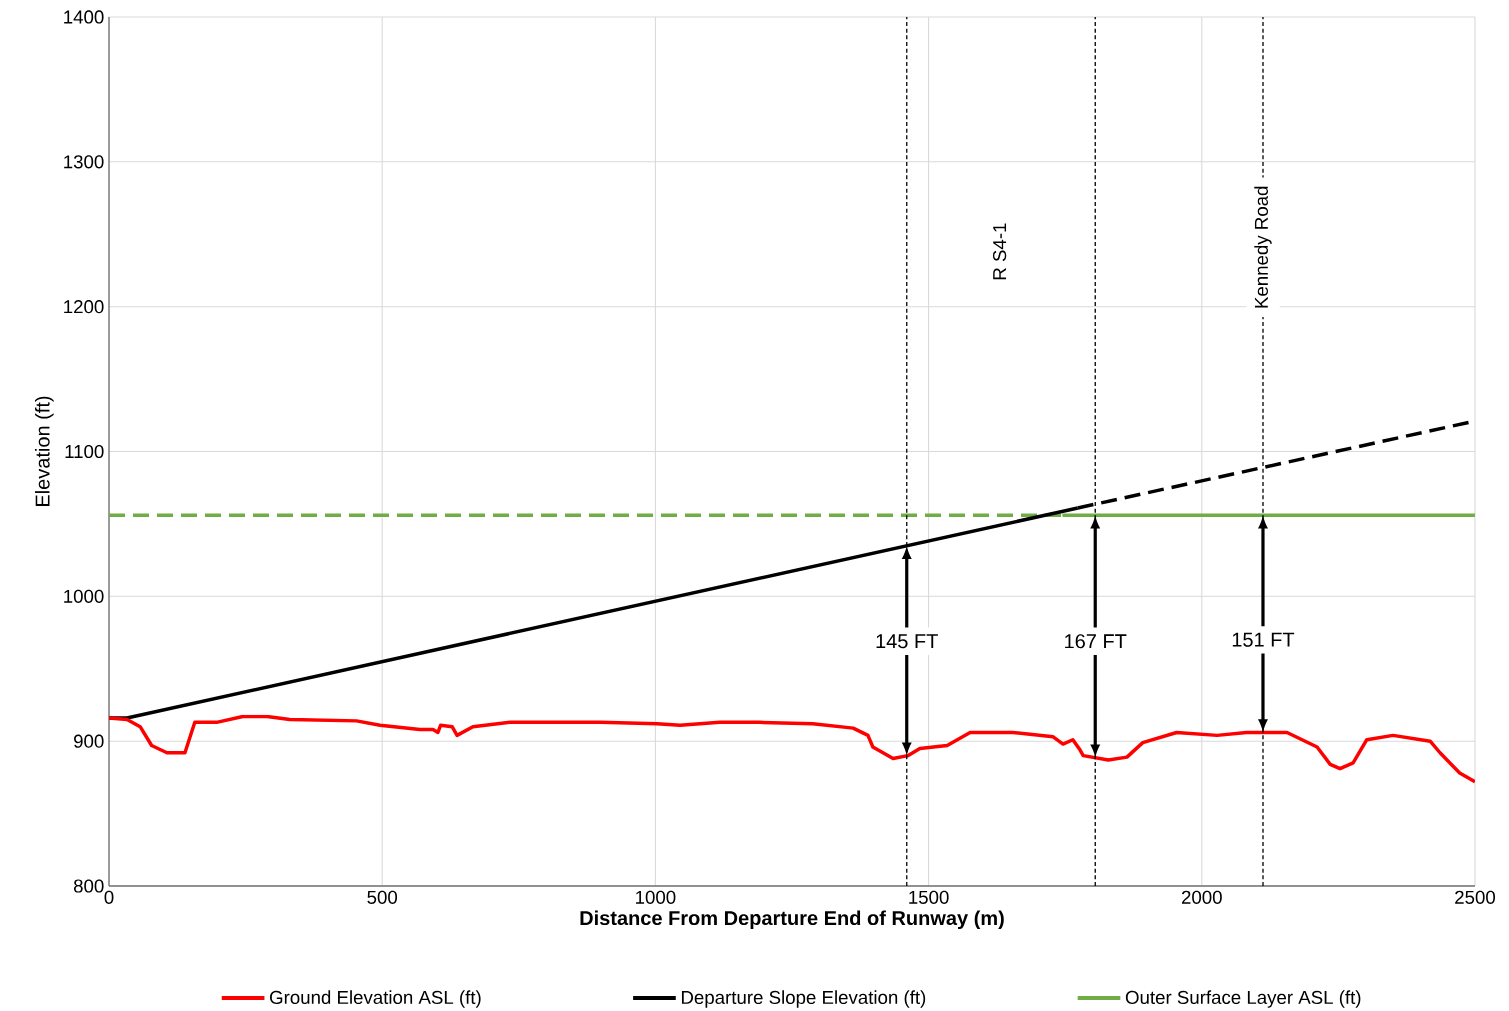 Image resolution: width=1509 pixels, height=1011 pixels. What do you see at coordinates (88, 886) in the screenshot?
I see `y-tick-label: 800` at bounding box center [88, 886].